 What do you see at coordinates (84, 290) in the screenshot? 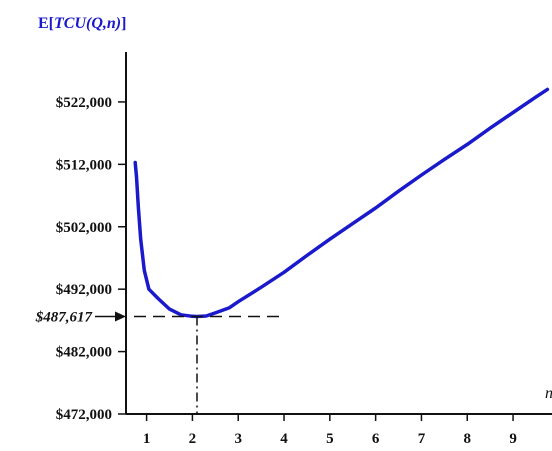
I see `y-tick-label-2: $492,000` at bounding box center [84, 290].